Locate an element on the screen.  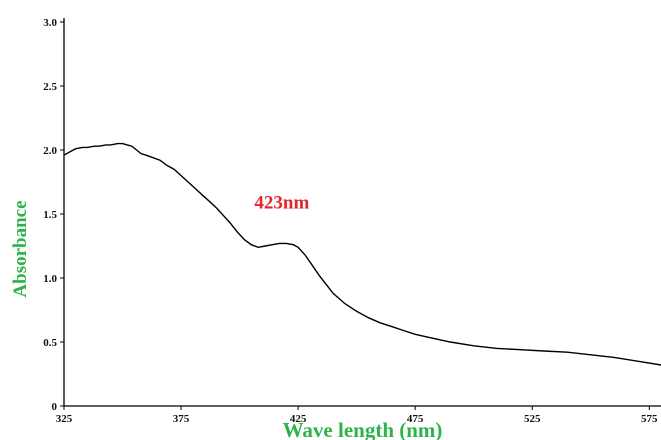
x-tick-label: 525 is located at coordinates (532, 419).